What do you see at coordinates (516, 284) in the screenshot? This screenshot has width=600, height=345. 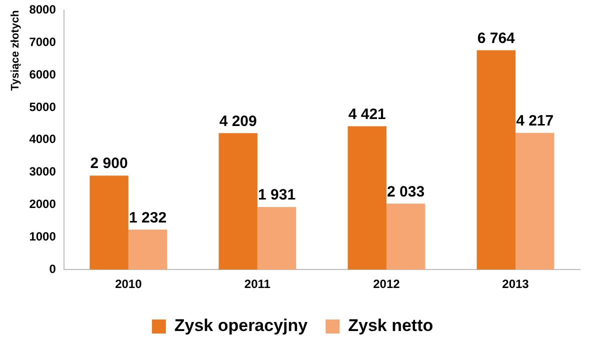 I see `x-tick-label: 2013` at bounding box center [516, 284].